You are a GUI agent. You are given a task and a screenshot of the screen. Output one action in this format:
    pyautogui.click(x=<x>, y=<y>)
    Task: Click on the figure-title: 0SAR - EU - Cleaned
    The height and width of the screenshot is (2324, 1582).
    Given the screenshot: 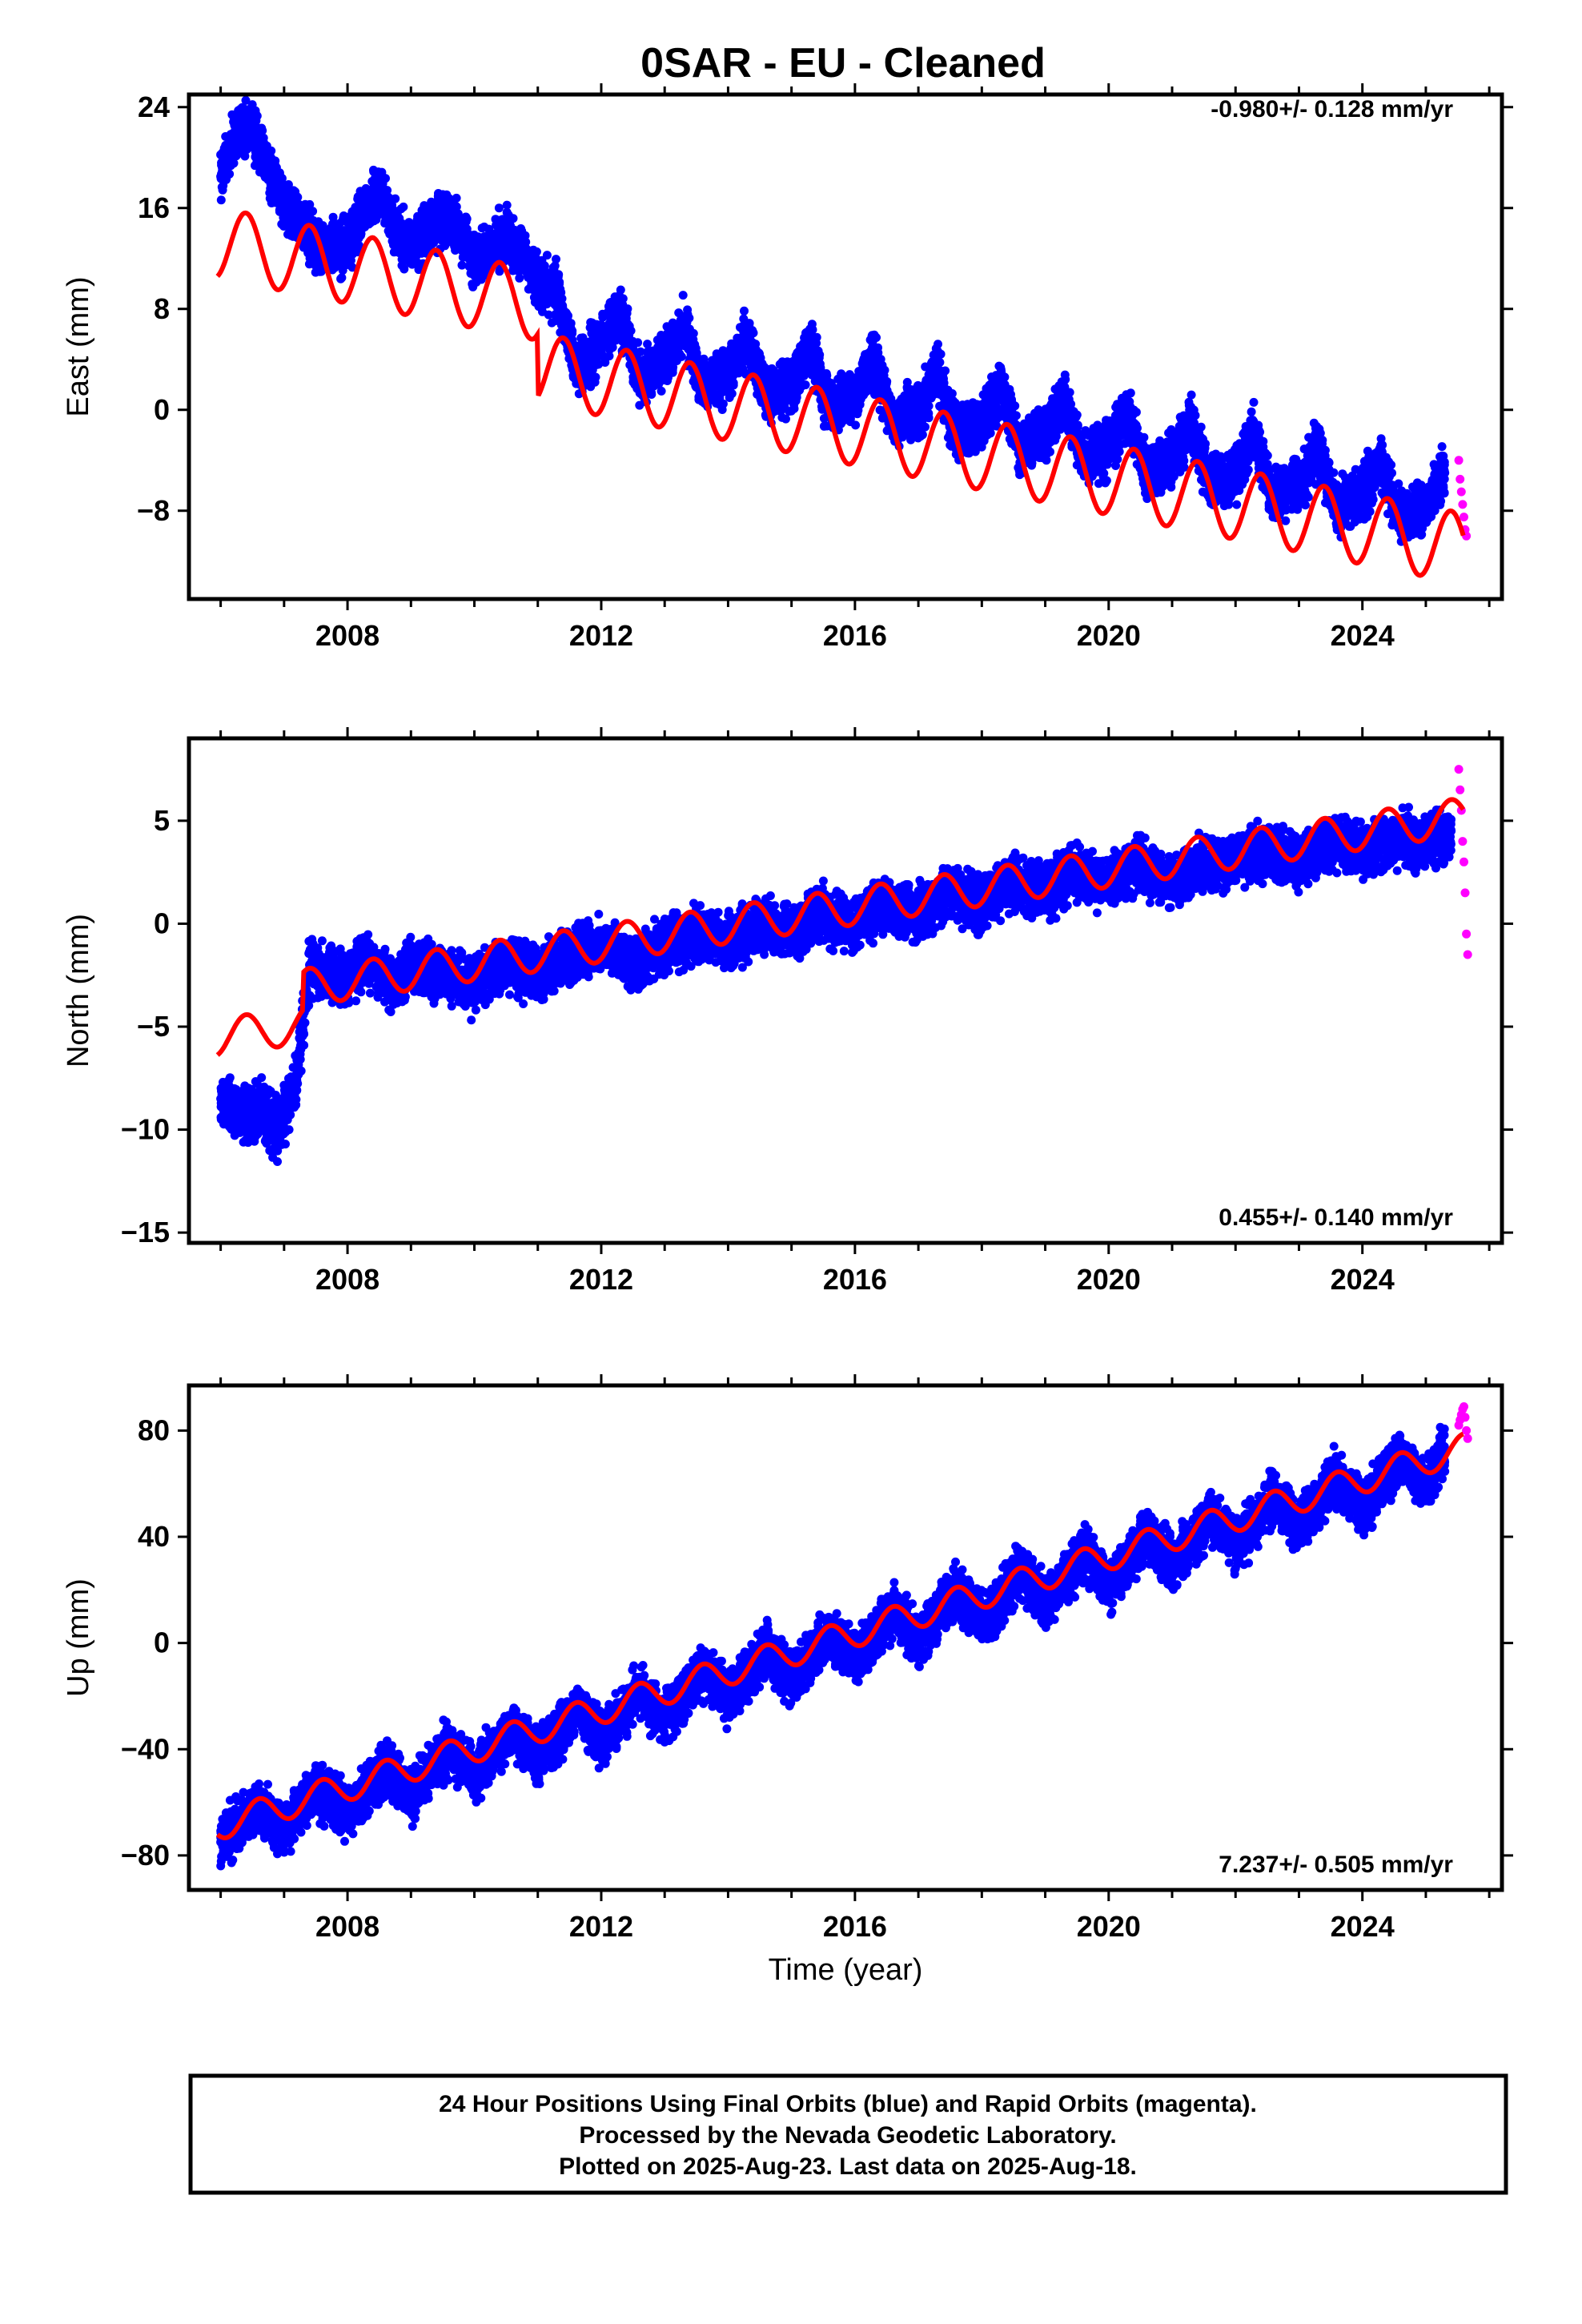 What is the action you would take?
    pyautogui.click(x=843, y=63)
    